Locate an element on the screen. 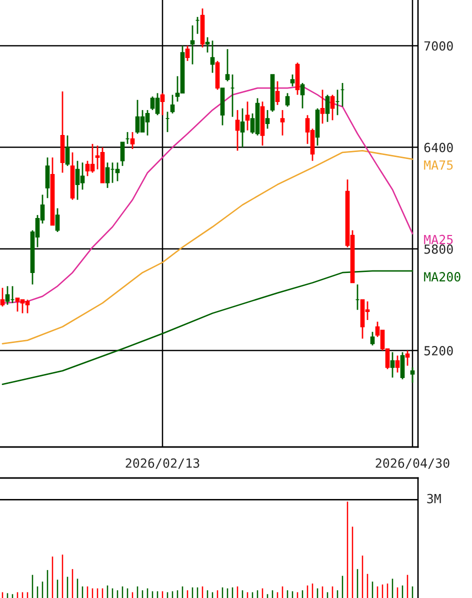 Image resolution: width=472 pixels, height=598 pixels. series-label: MA75 is located at coordinates (438, 165).